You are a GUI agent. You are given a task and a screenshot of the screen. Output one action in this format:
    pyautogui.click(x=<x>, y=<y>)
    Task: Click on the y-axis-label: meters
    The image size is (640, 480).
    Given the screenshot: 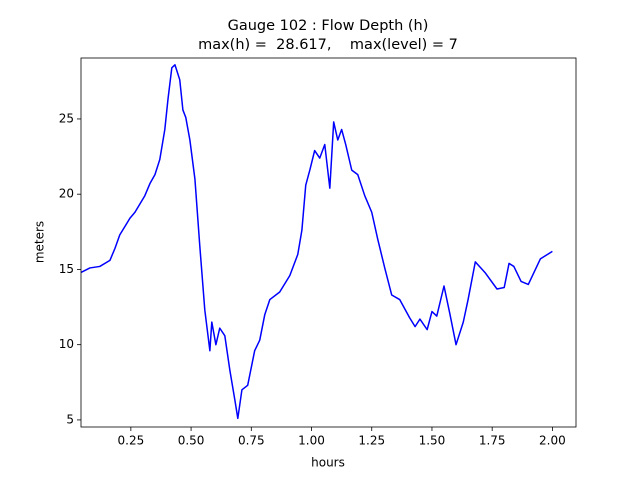 What is the action you would take?
    pyautogui.click(x=40, y=242)
    